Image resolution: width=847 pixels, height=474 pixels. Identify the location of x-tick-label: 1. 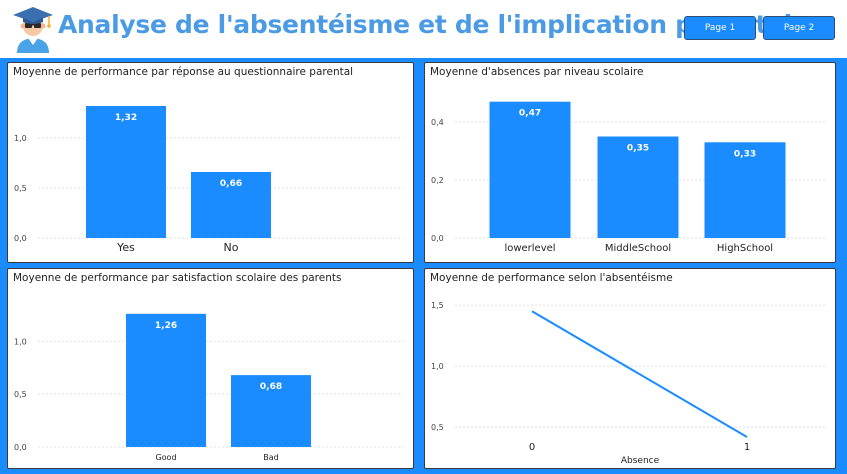
(747, 447).